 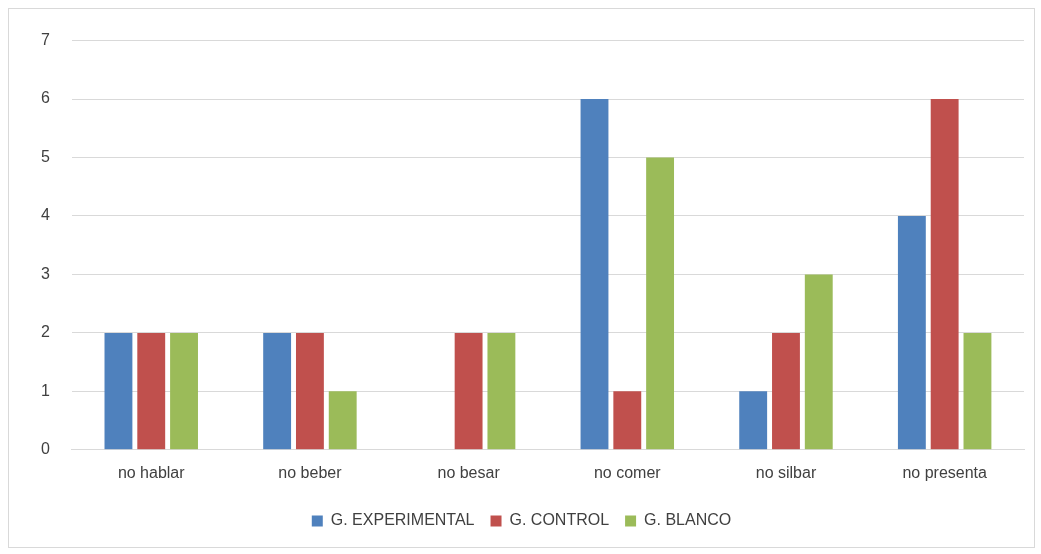 What do you see at coordinates (786, 472) in the screenshot?
I see `x-tick-label: no silbar` at bounding box center [786, 472].